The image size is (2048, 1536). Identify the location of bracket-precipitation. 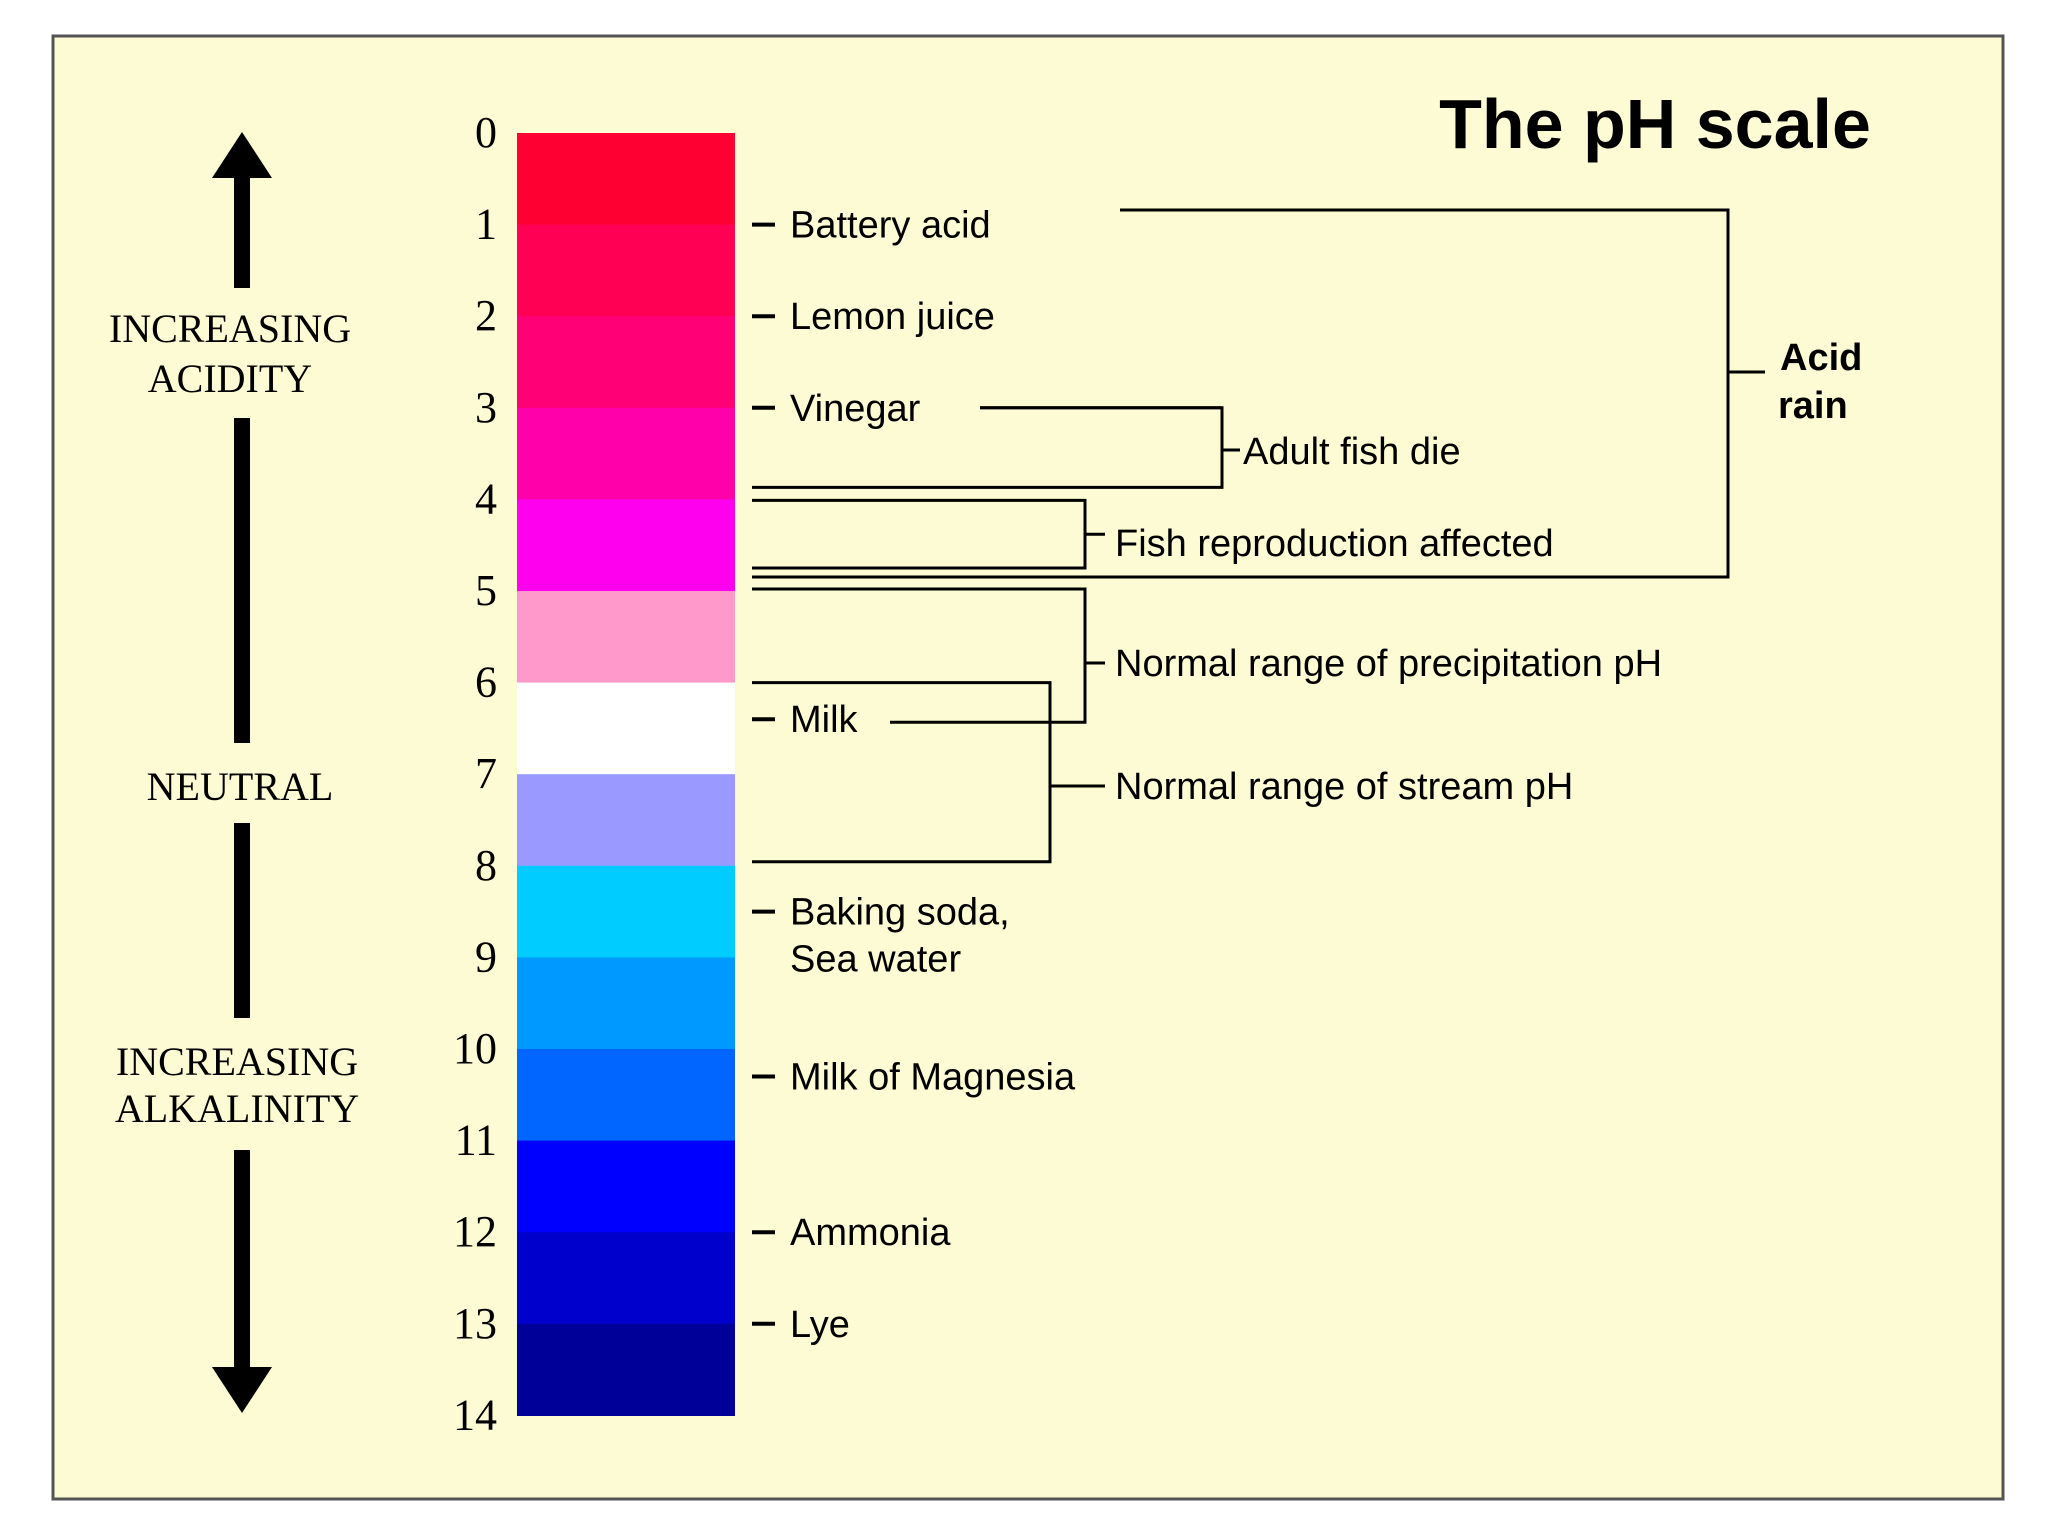
(919, 655).